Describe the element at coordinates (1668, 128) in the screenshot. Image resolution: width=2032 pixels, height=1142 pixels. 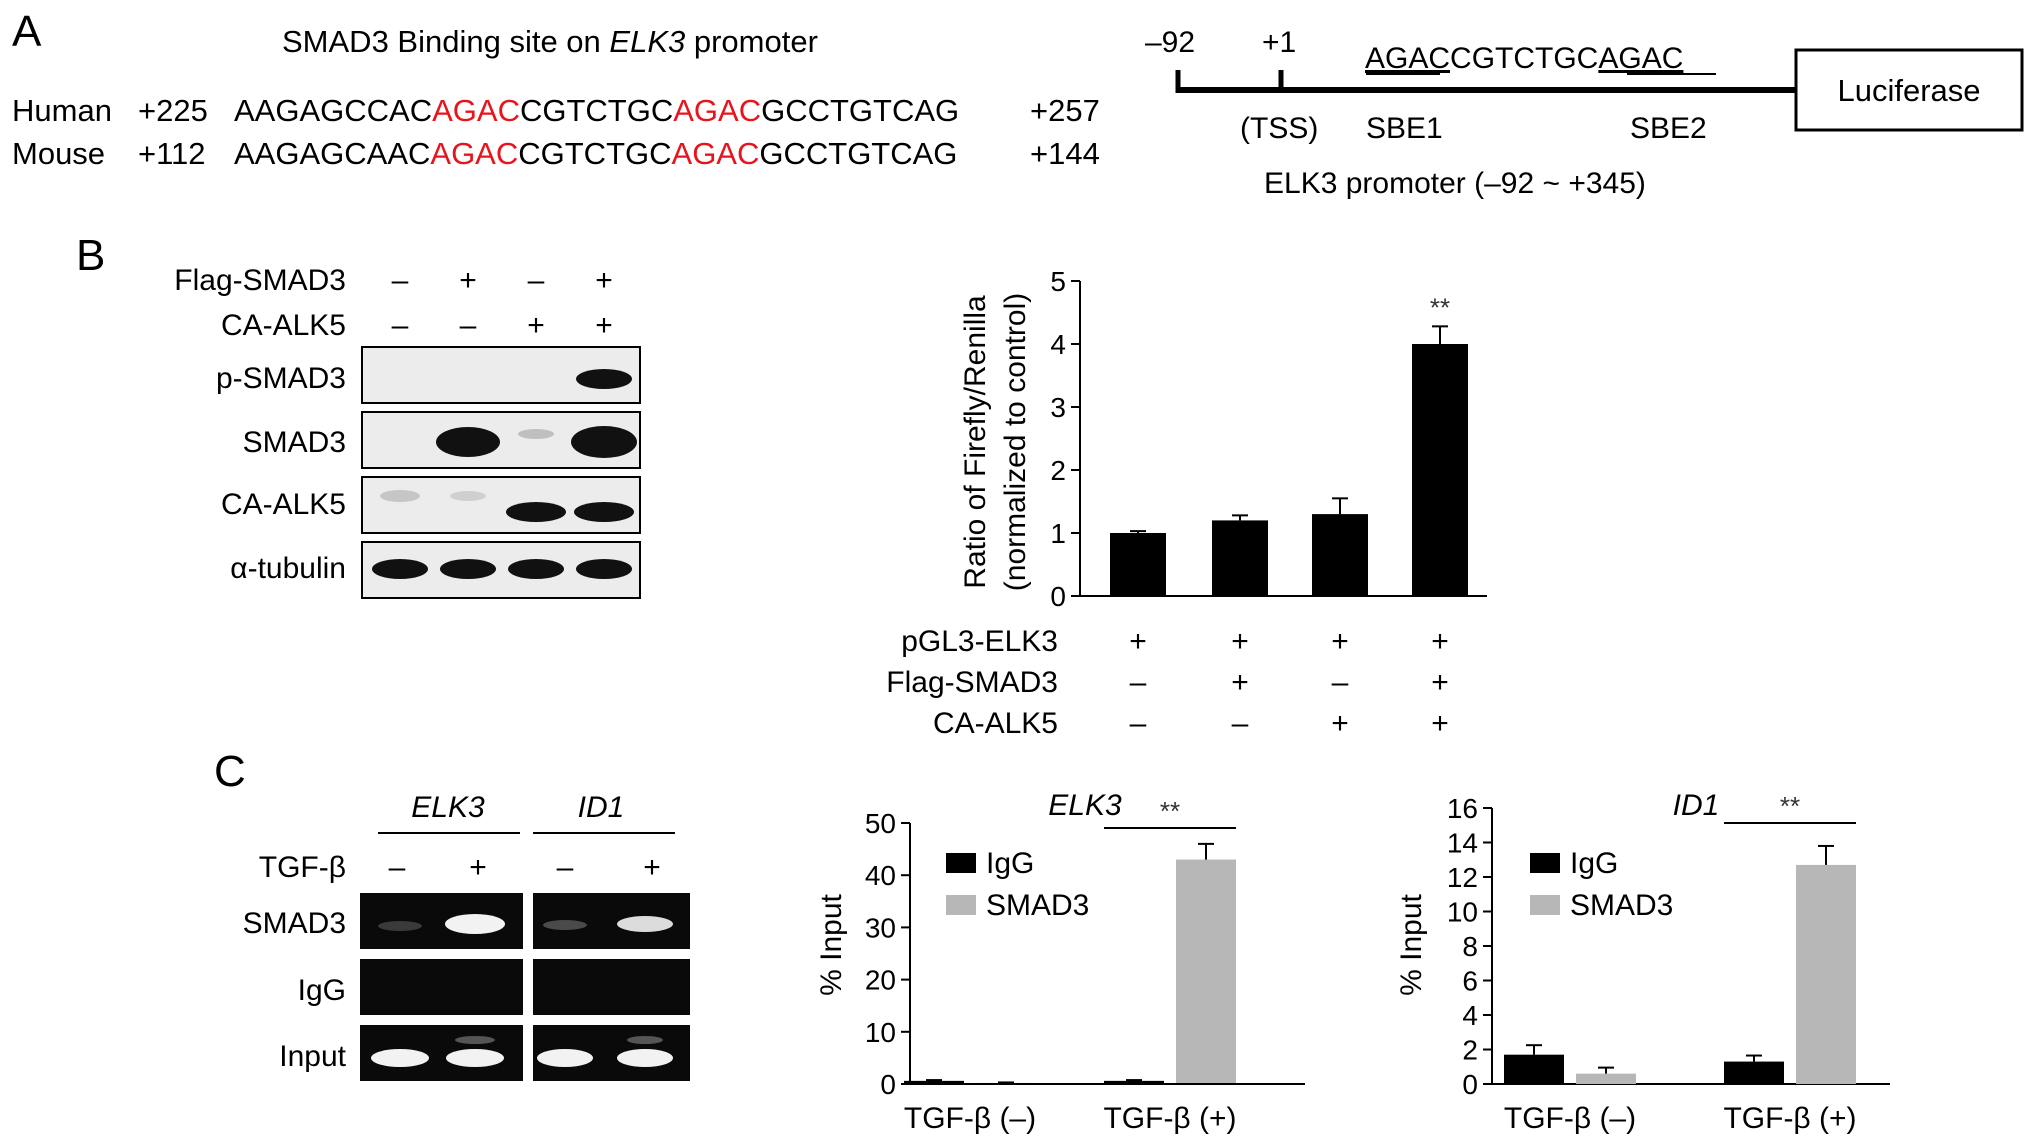
I see `sbe2-label: SBE2` at that location.